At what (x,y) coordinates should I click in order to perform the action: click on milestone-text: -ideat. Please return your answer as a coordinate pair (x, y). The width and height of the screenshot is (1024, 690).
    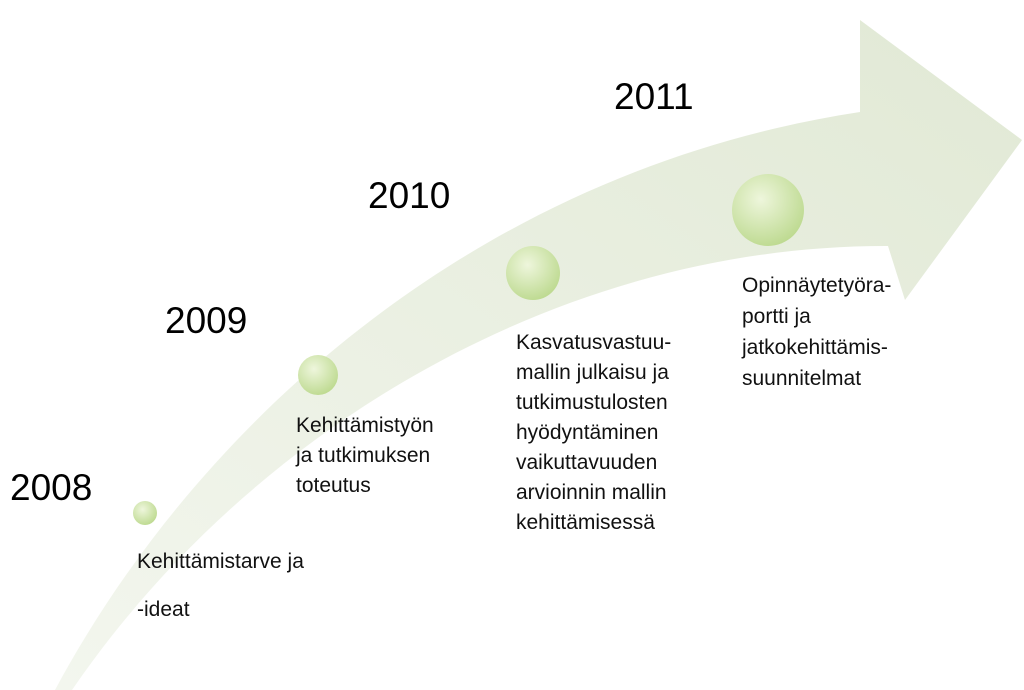
    Looking at the image, I should click on (163, 609).